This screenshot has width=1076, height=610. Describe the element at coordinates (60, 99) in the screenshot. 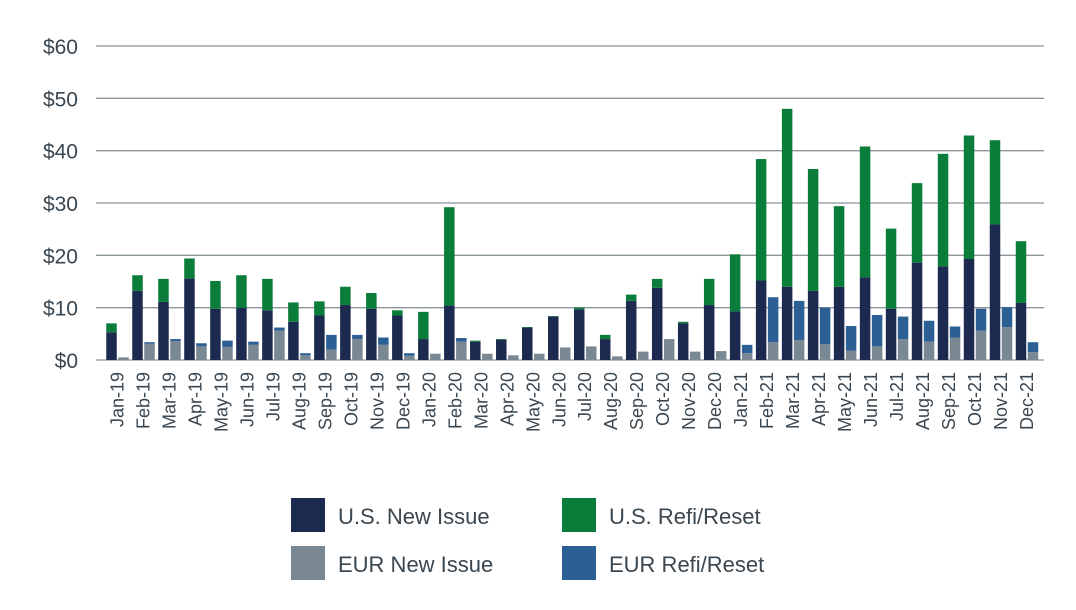

I see `y-tick-label: $50` at that location.